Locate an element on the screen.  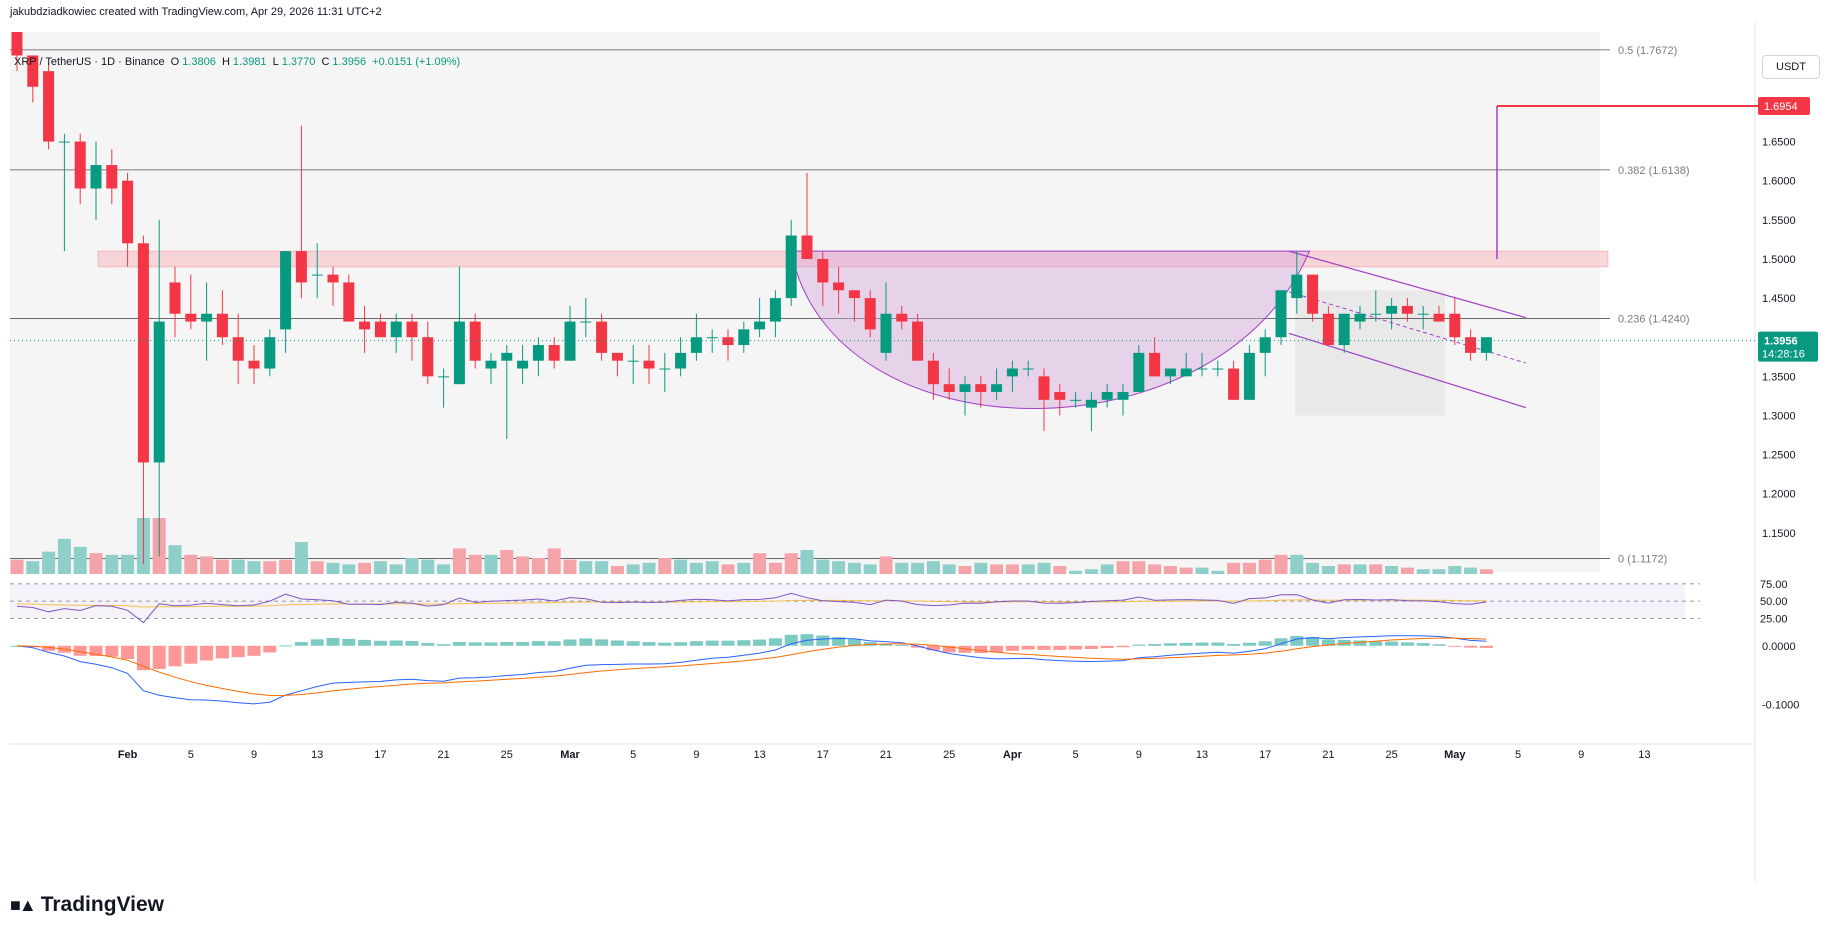
legend-low-value: 1.3770 is located at coordinates (298, 62).